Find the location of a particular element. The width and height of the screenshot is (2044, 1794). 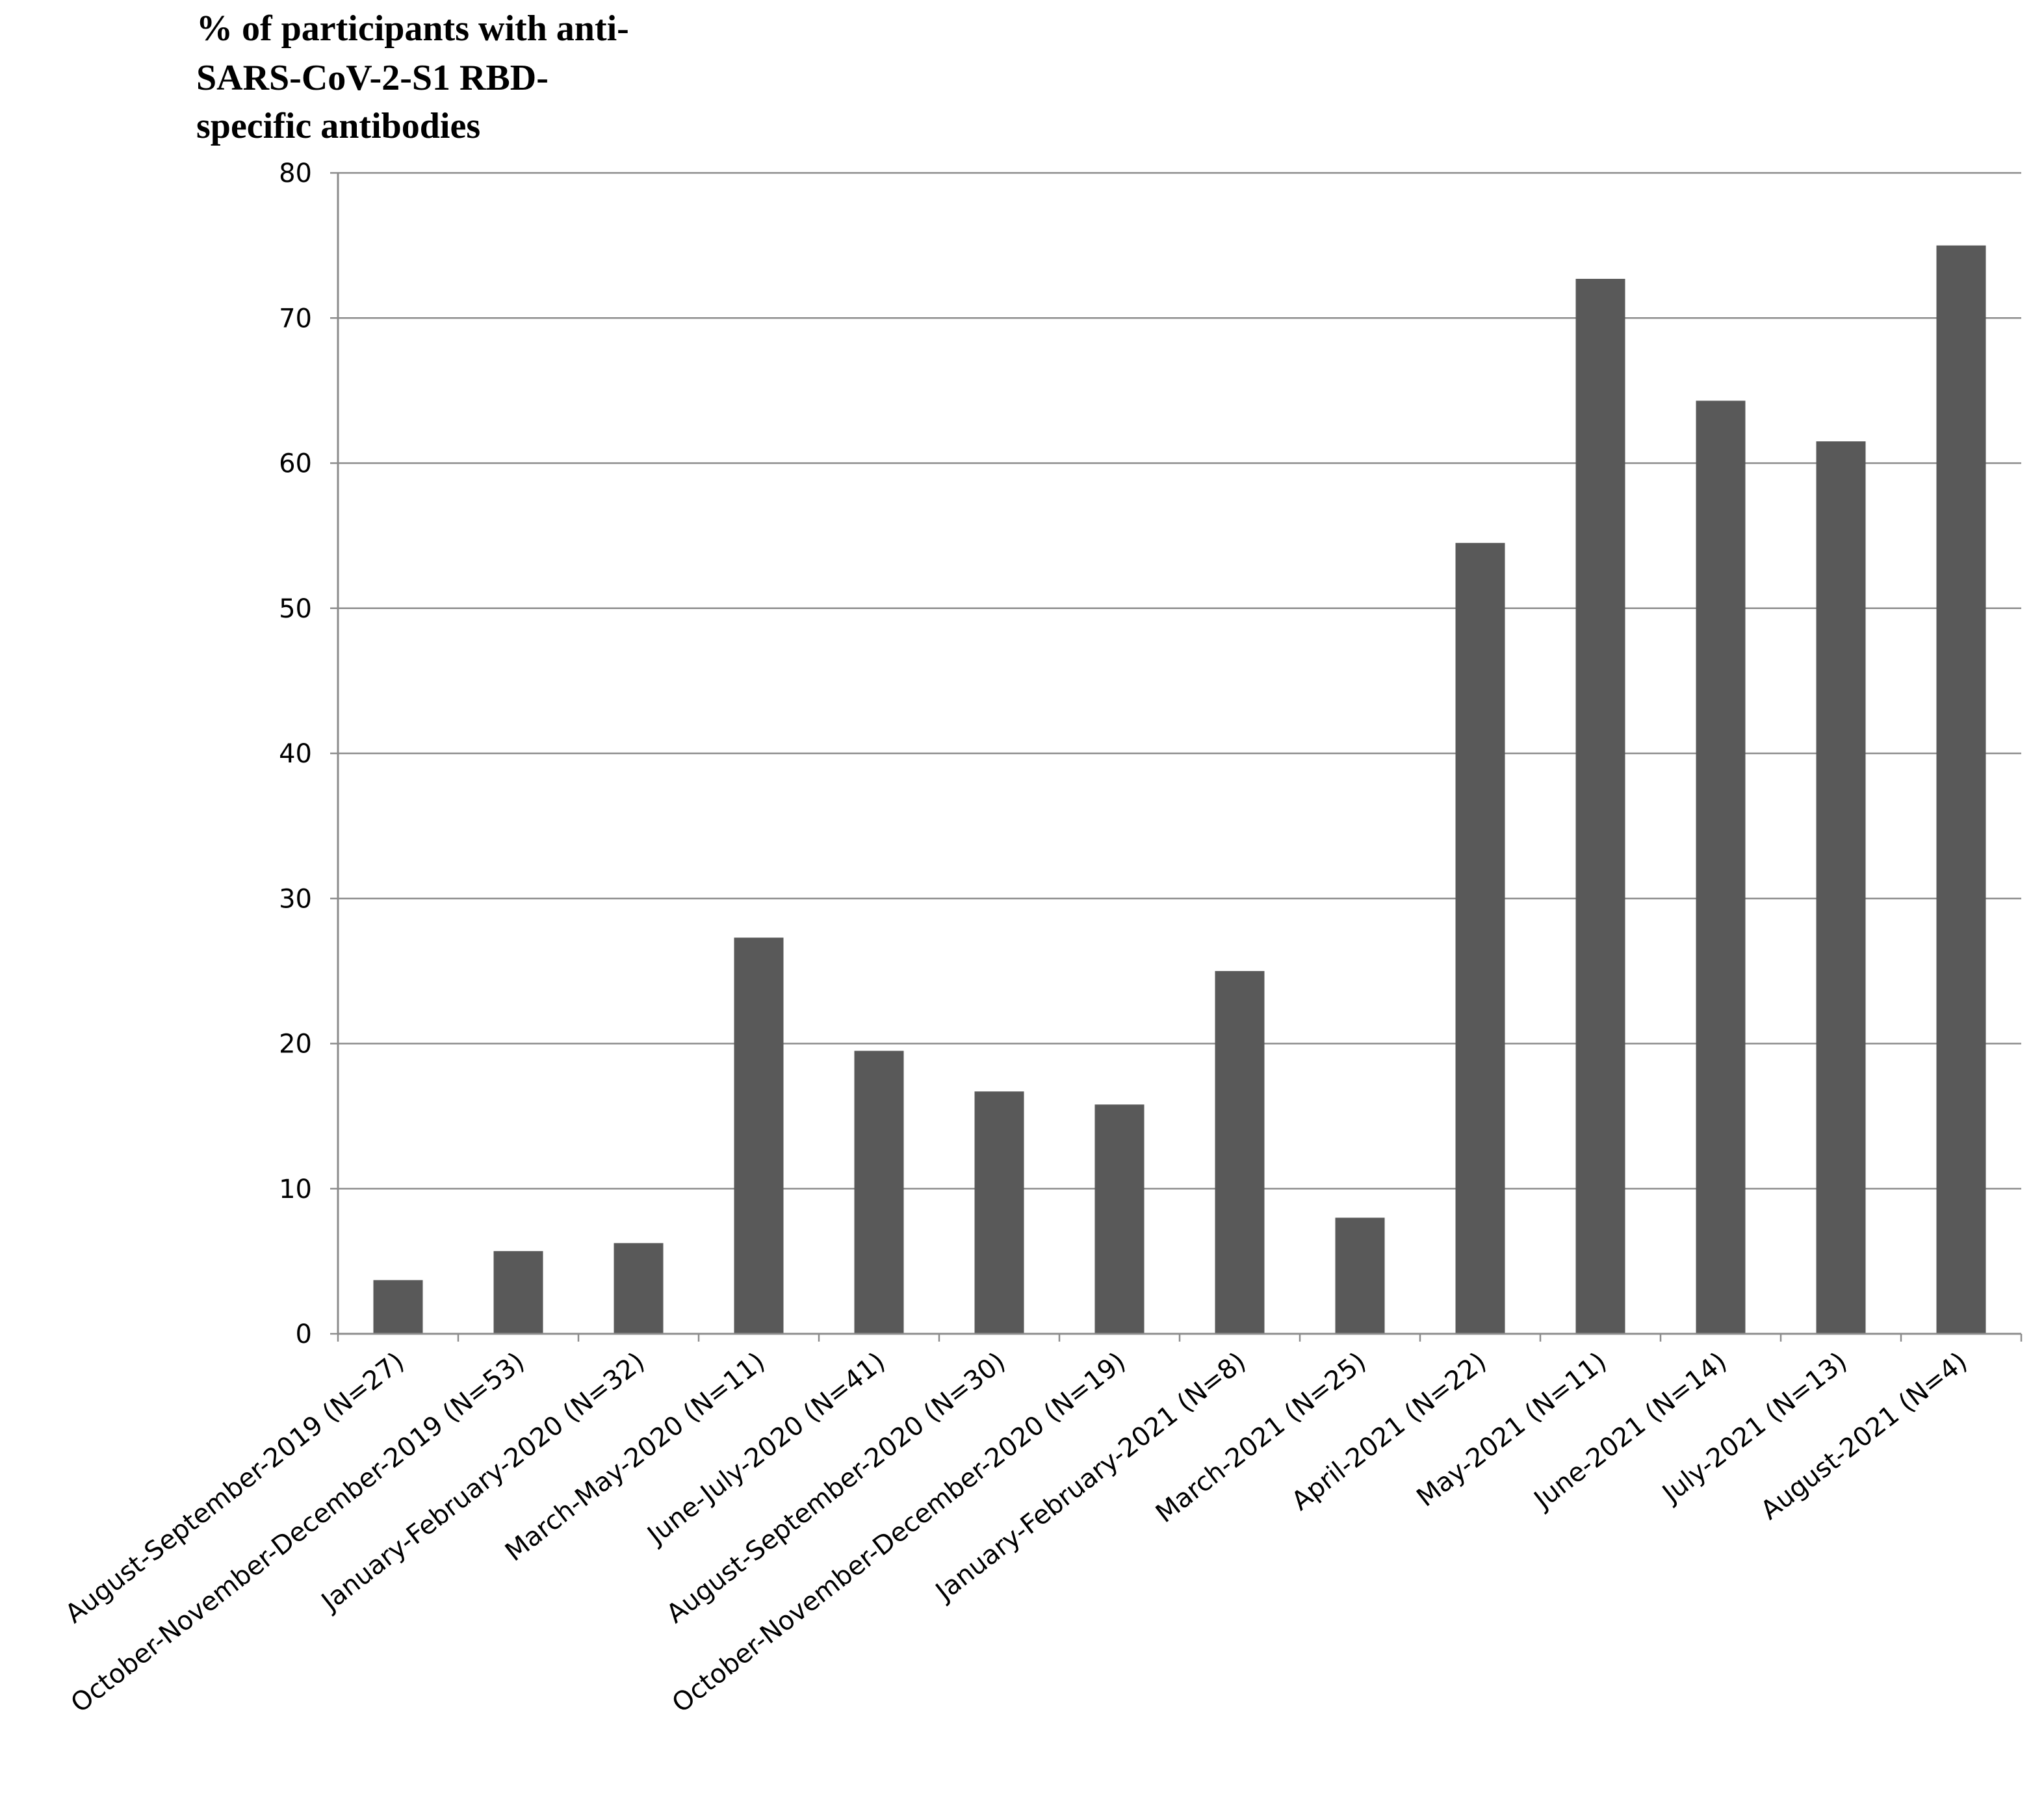

y-tick-label: 40 is located at coordinates (295, 754).